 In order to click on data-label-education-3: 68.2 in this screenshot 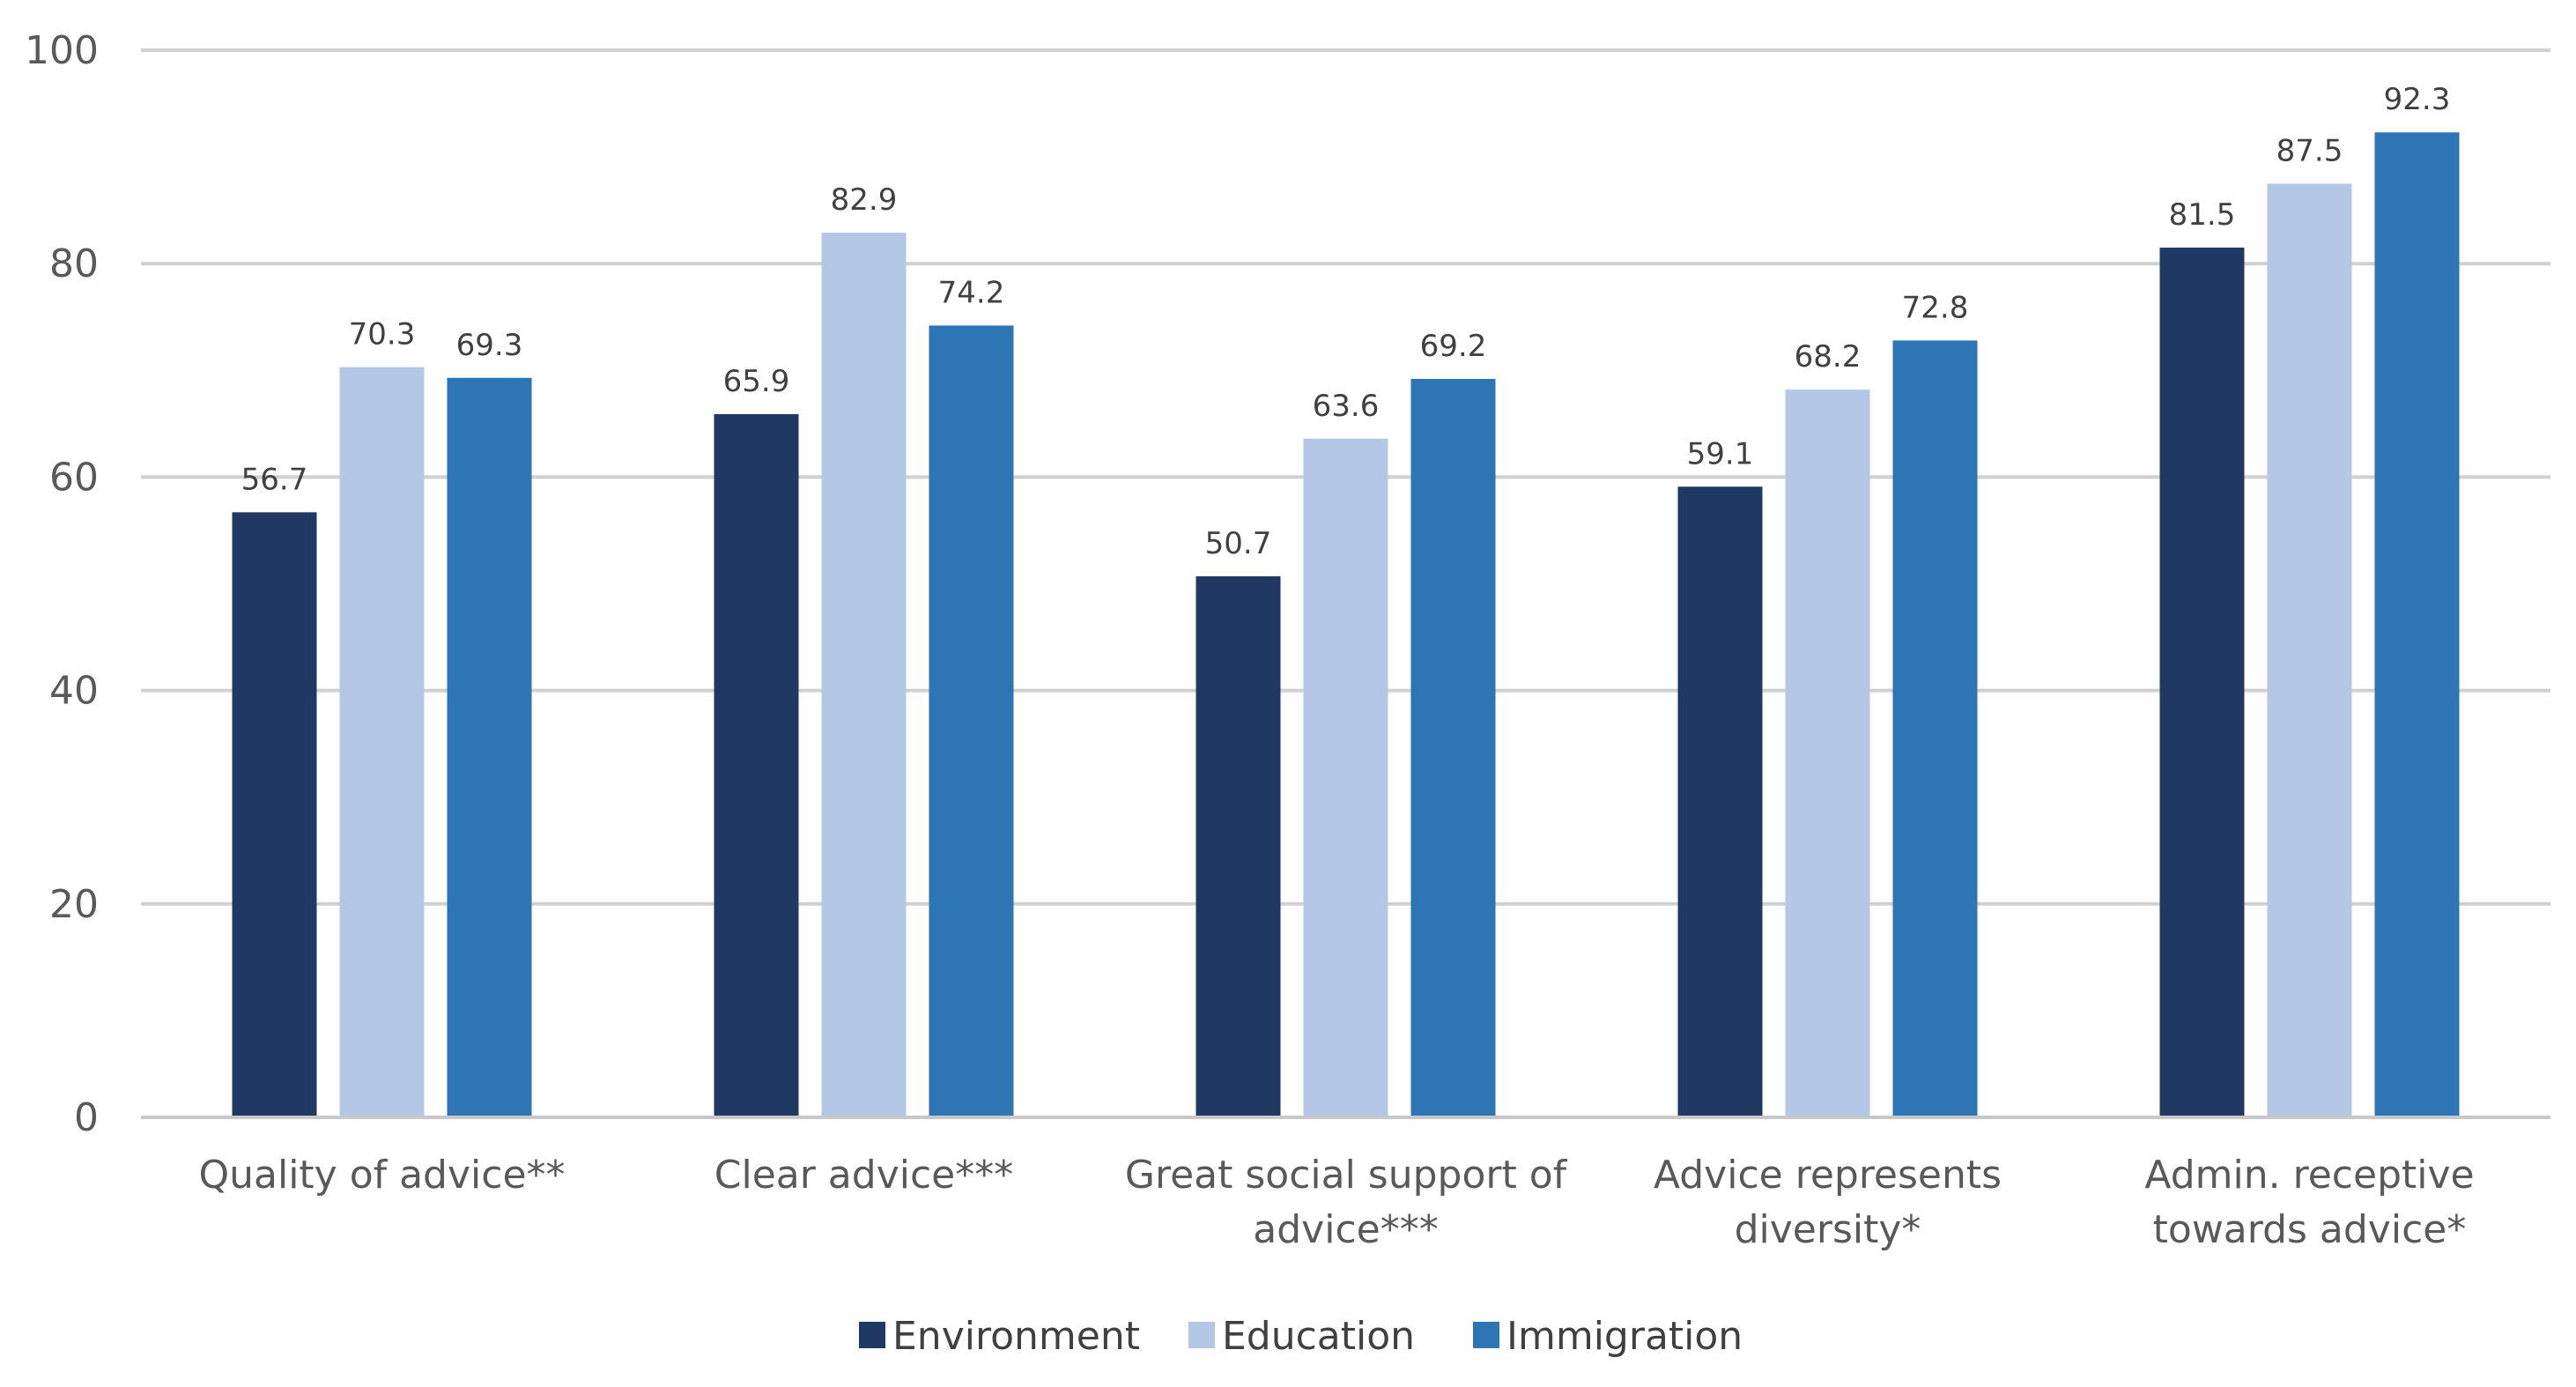, I will do `click(1829, 357)`.